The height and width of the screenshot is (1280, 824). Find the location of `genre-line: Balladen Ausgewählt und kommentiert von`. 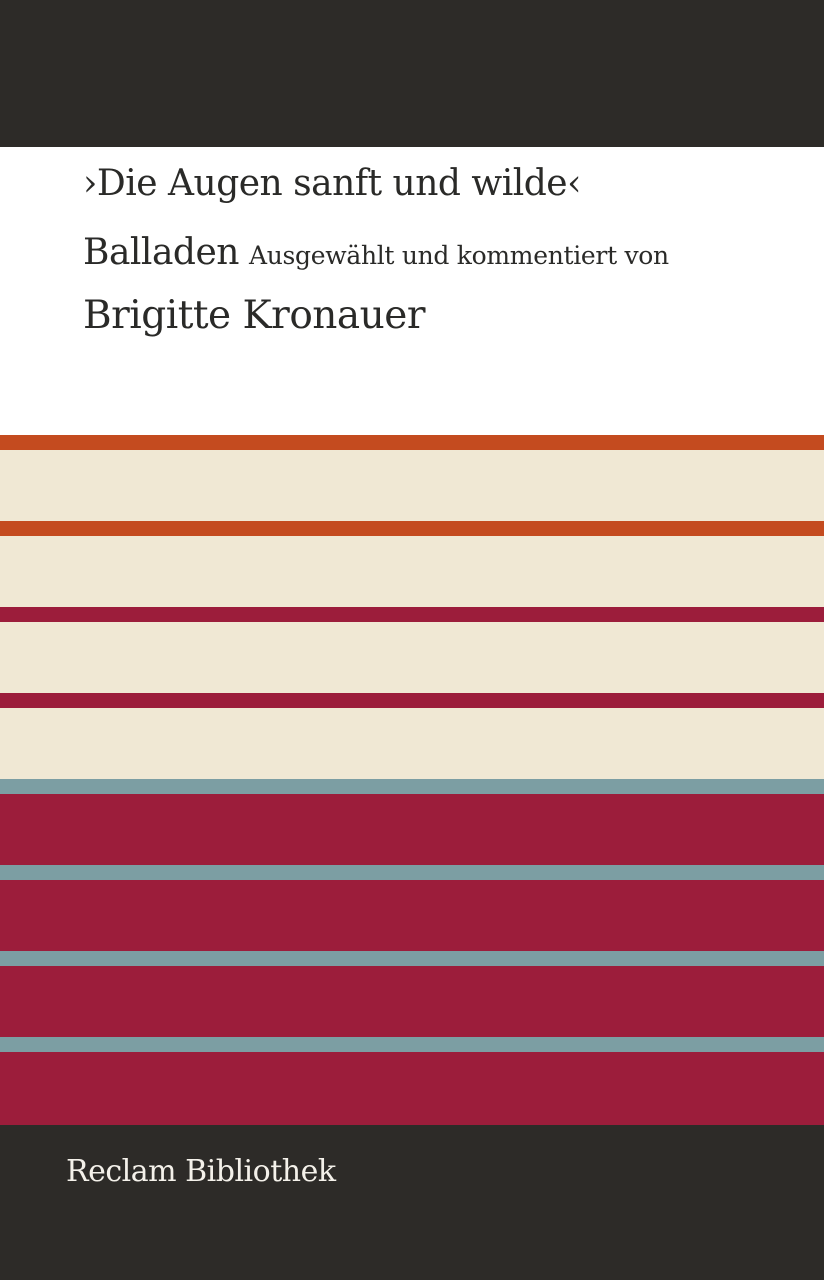

genre-line: Balladen Ausgewählt und kommentiert von is located at coordinates (376, 252).